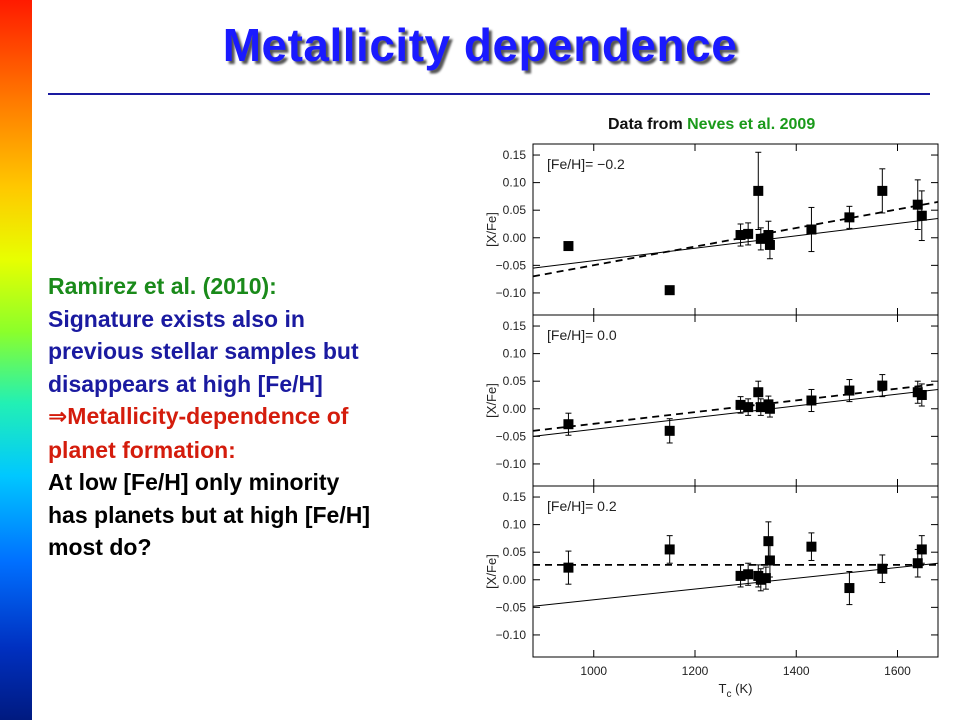 The height and width of the screenshot is (720, 960). Describe the element at coordinates (586, 164) in the screenshot. I see `panel-label: [Fe/H]= −0.2` at that location.